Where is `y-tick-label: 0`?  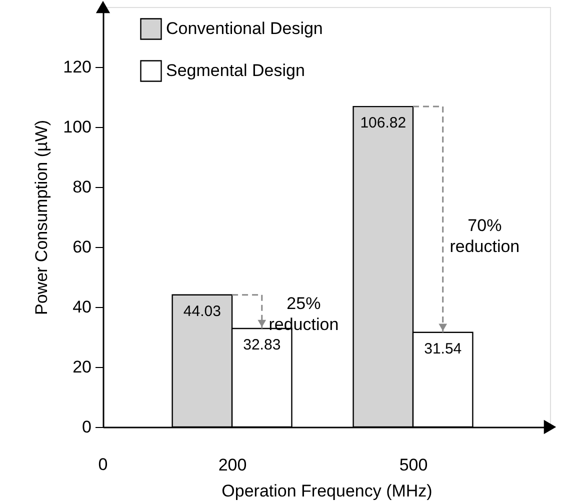
y-tick-label: 0 is located at coordinates (87, 427).